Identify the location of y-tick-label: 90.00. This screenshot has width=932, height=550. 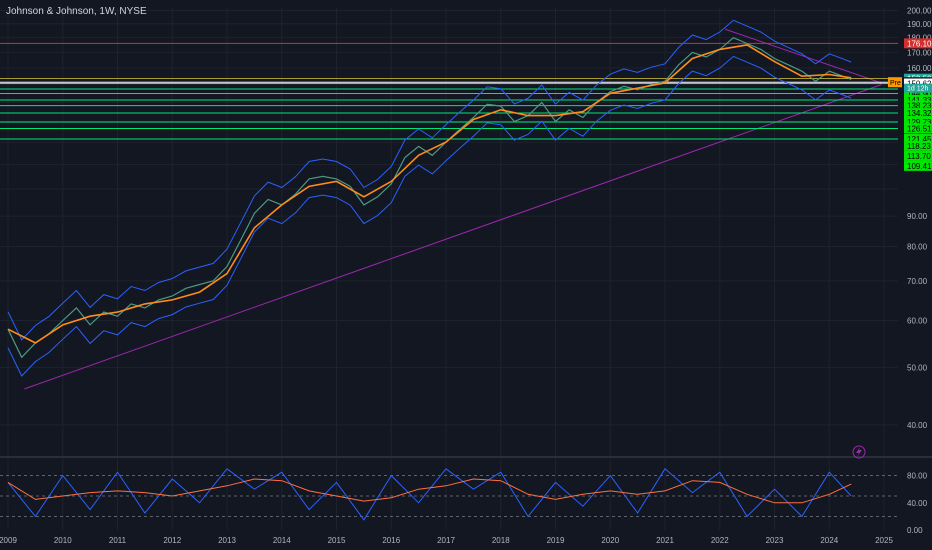
(917, 216).